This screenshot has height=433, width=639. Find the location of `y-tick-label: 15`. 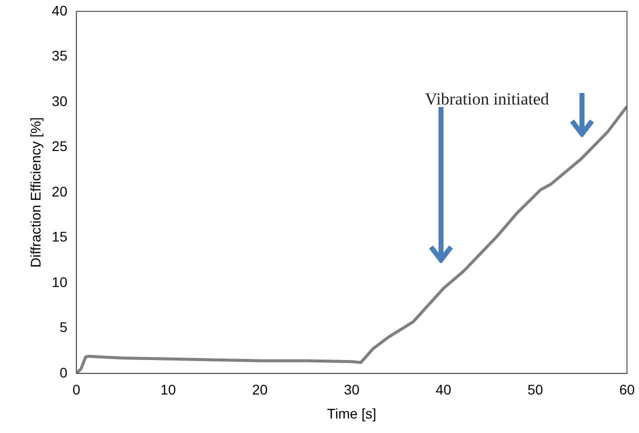

y-tick-label: 15 is located at coordinates (60, 236).